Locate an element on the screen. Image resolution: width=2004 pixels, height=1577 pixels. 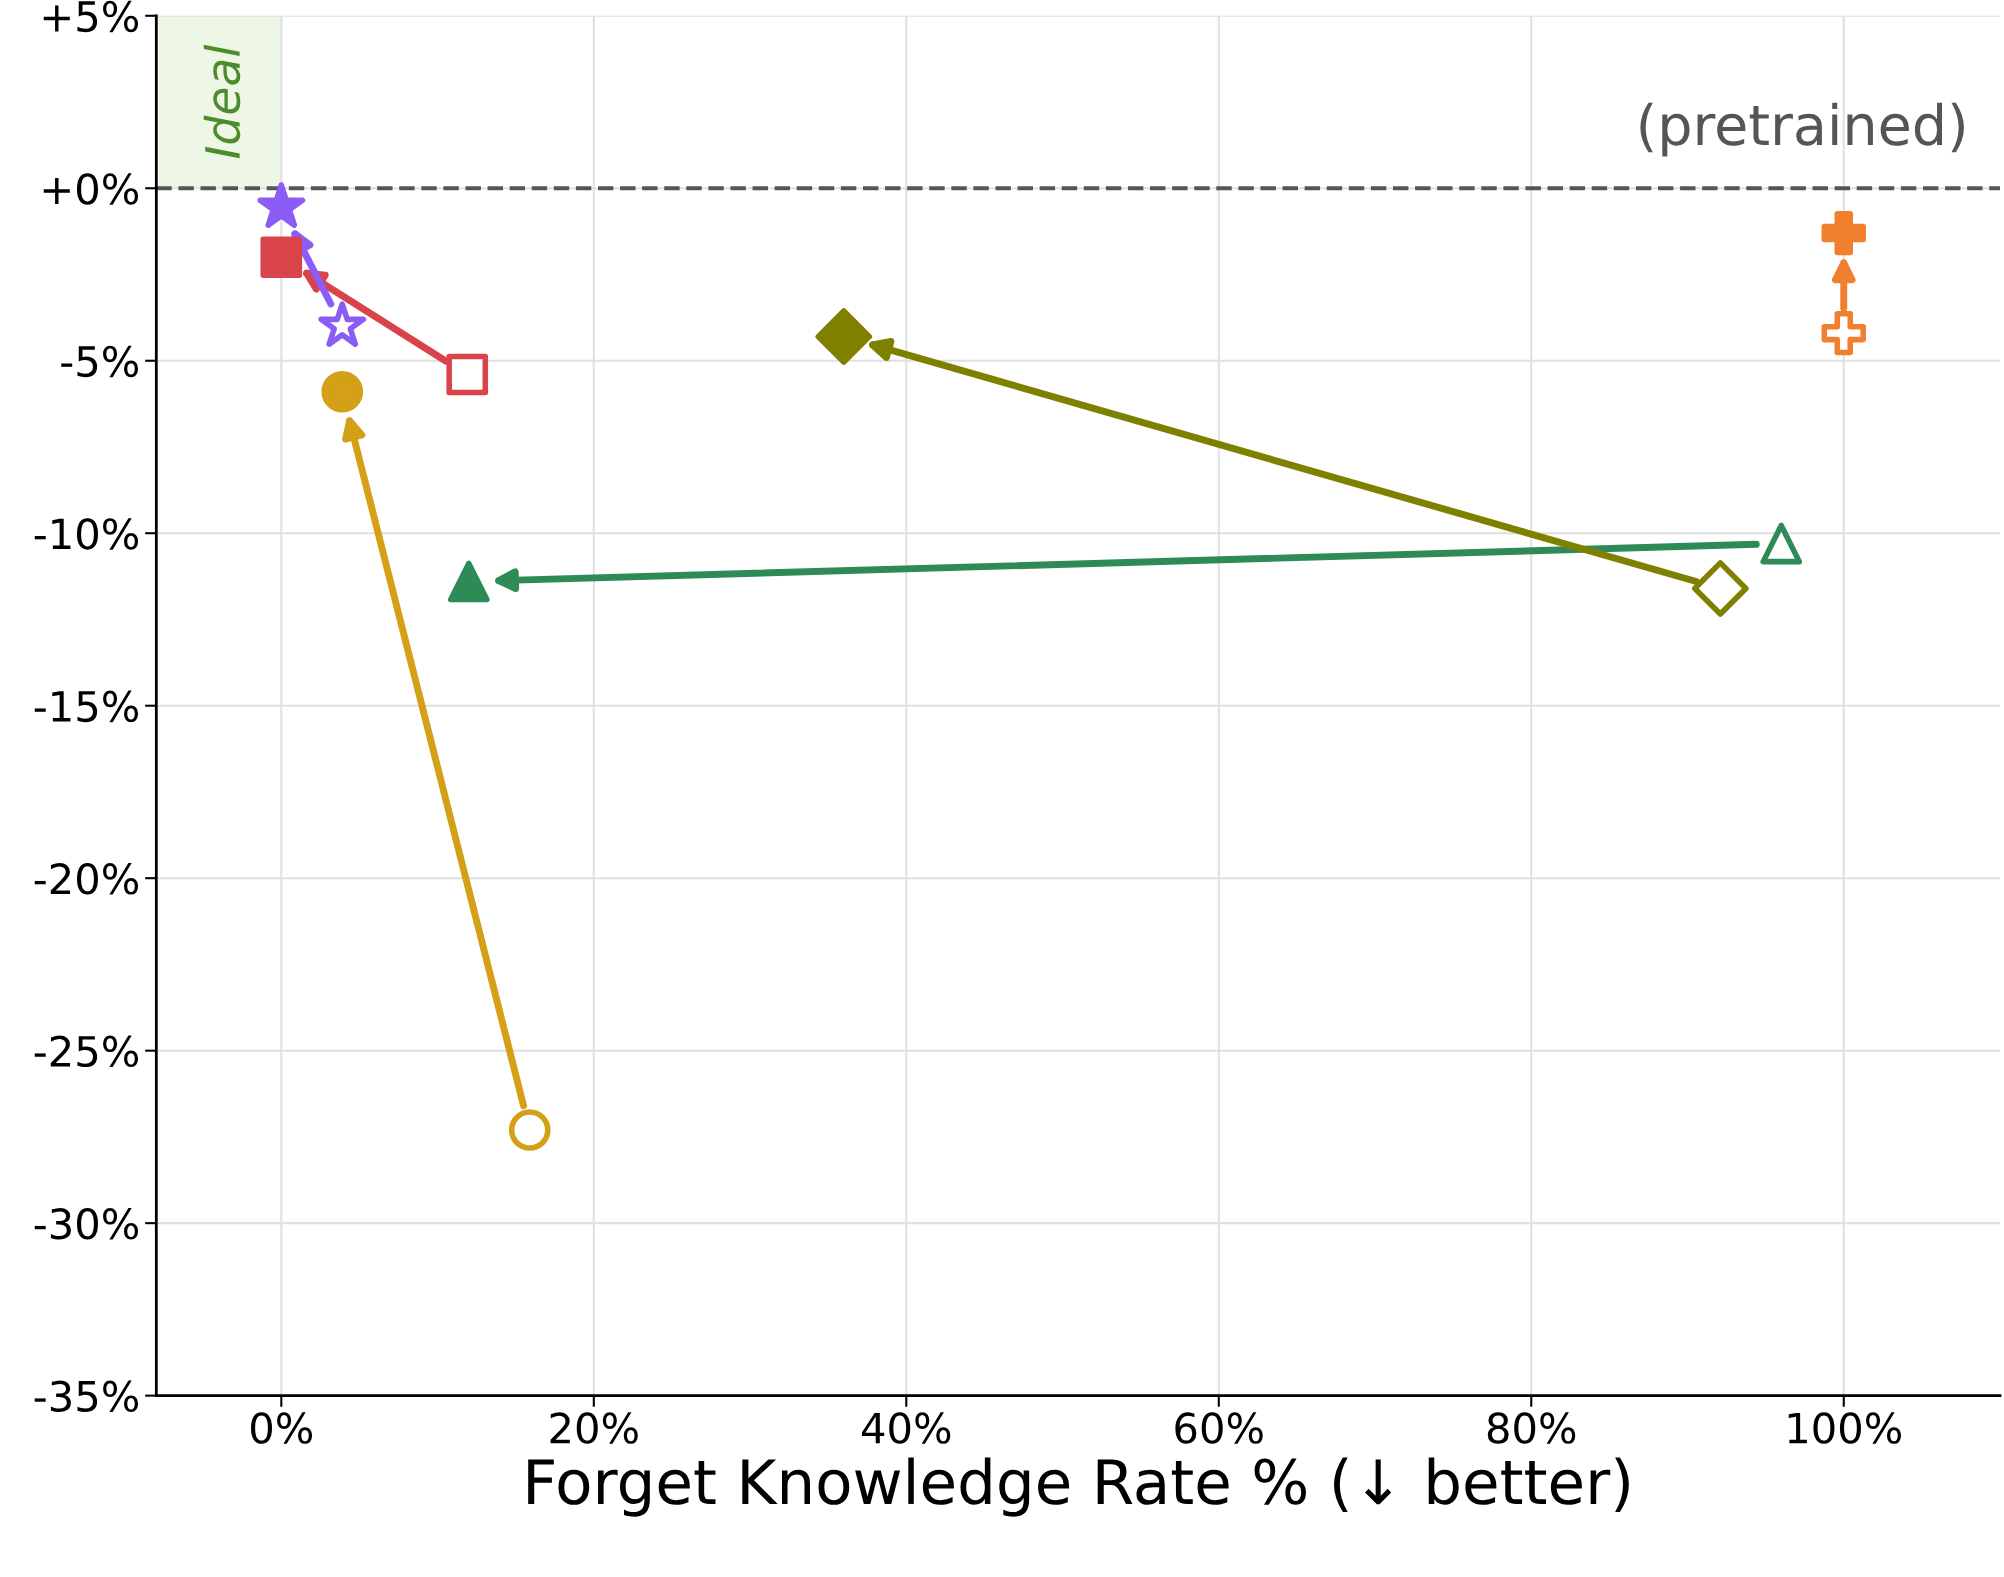
band-label: Ideal is located at coordinates (222, 101).